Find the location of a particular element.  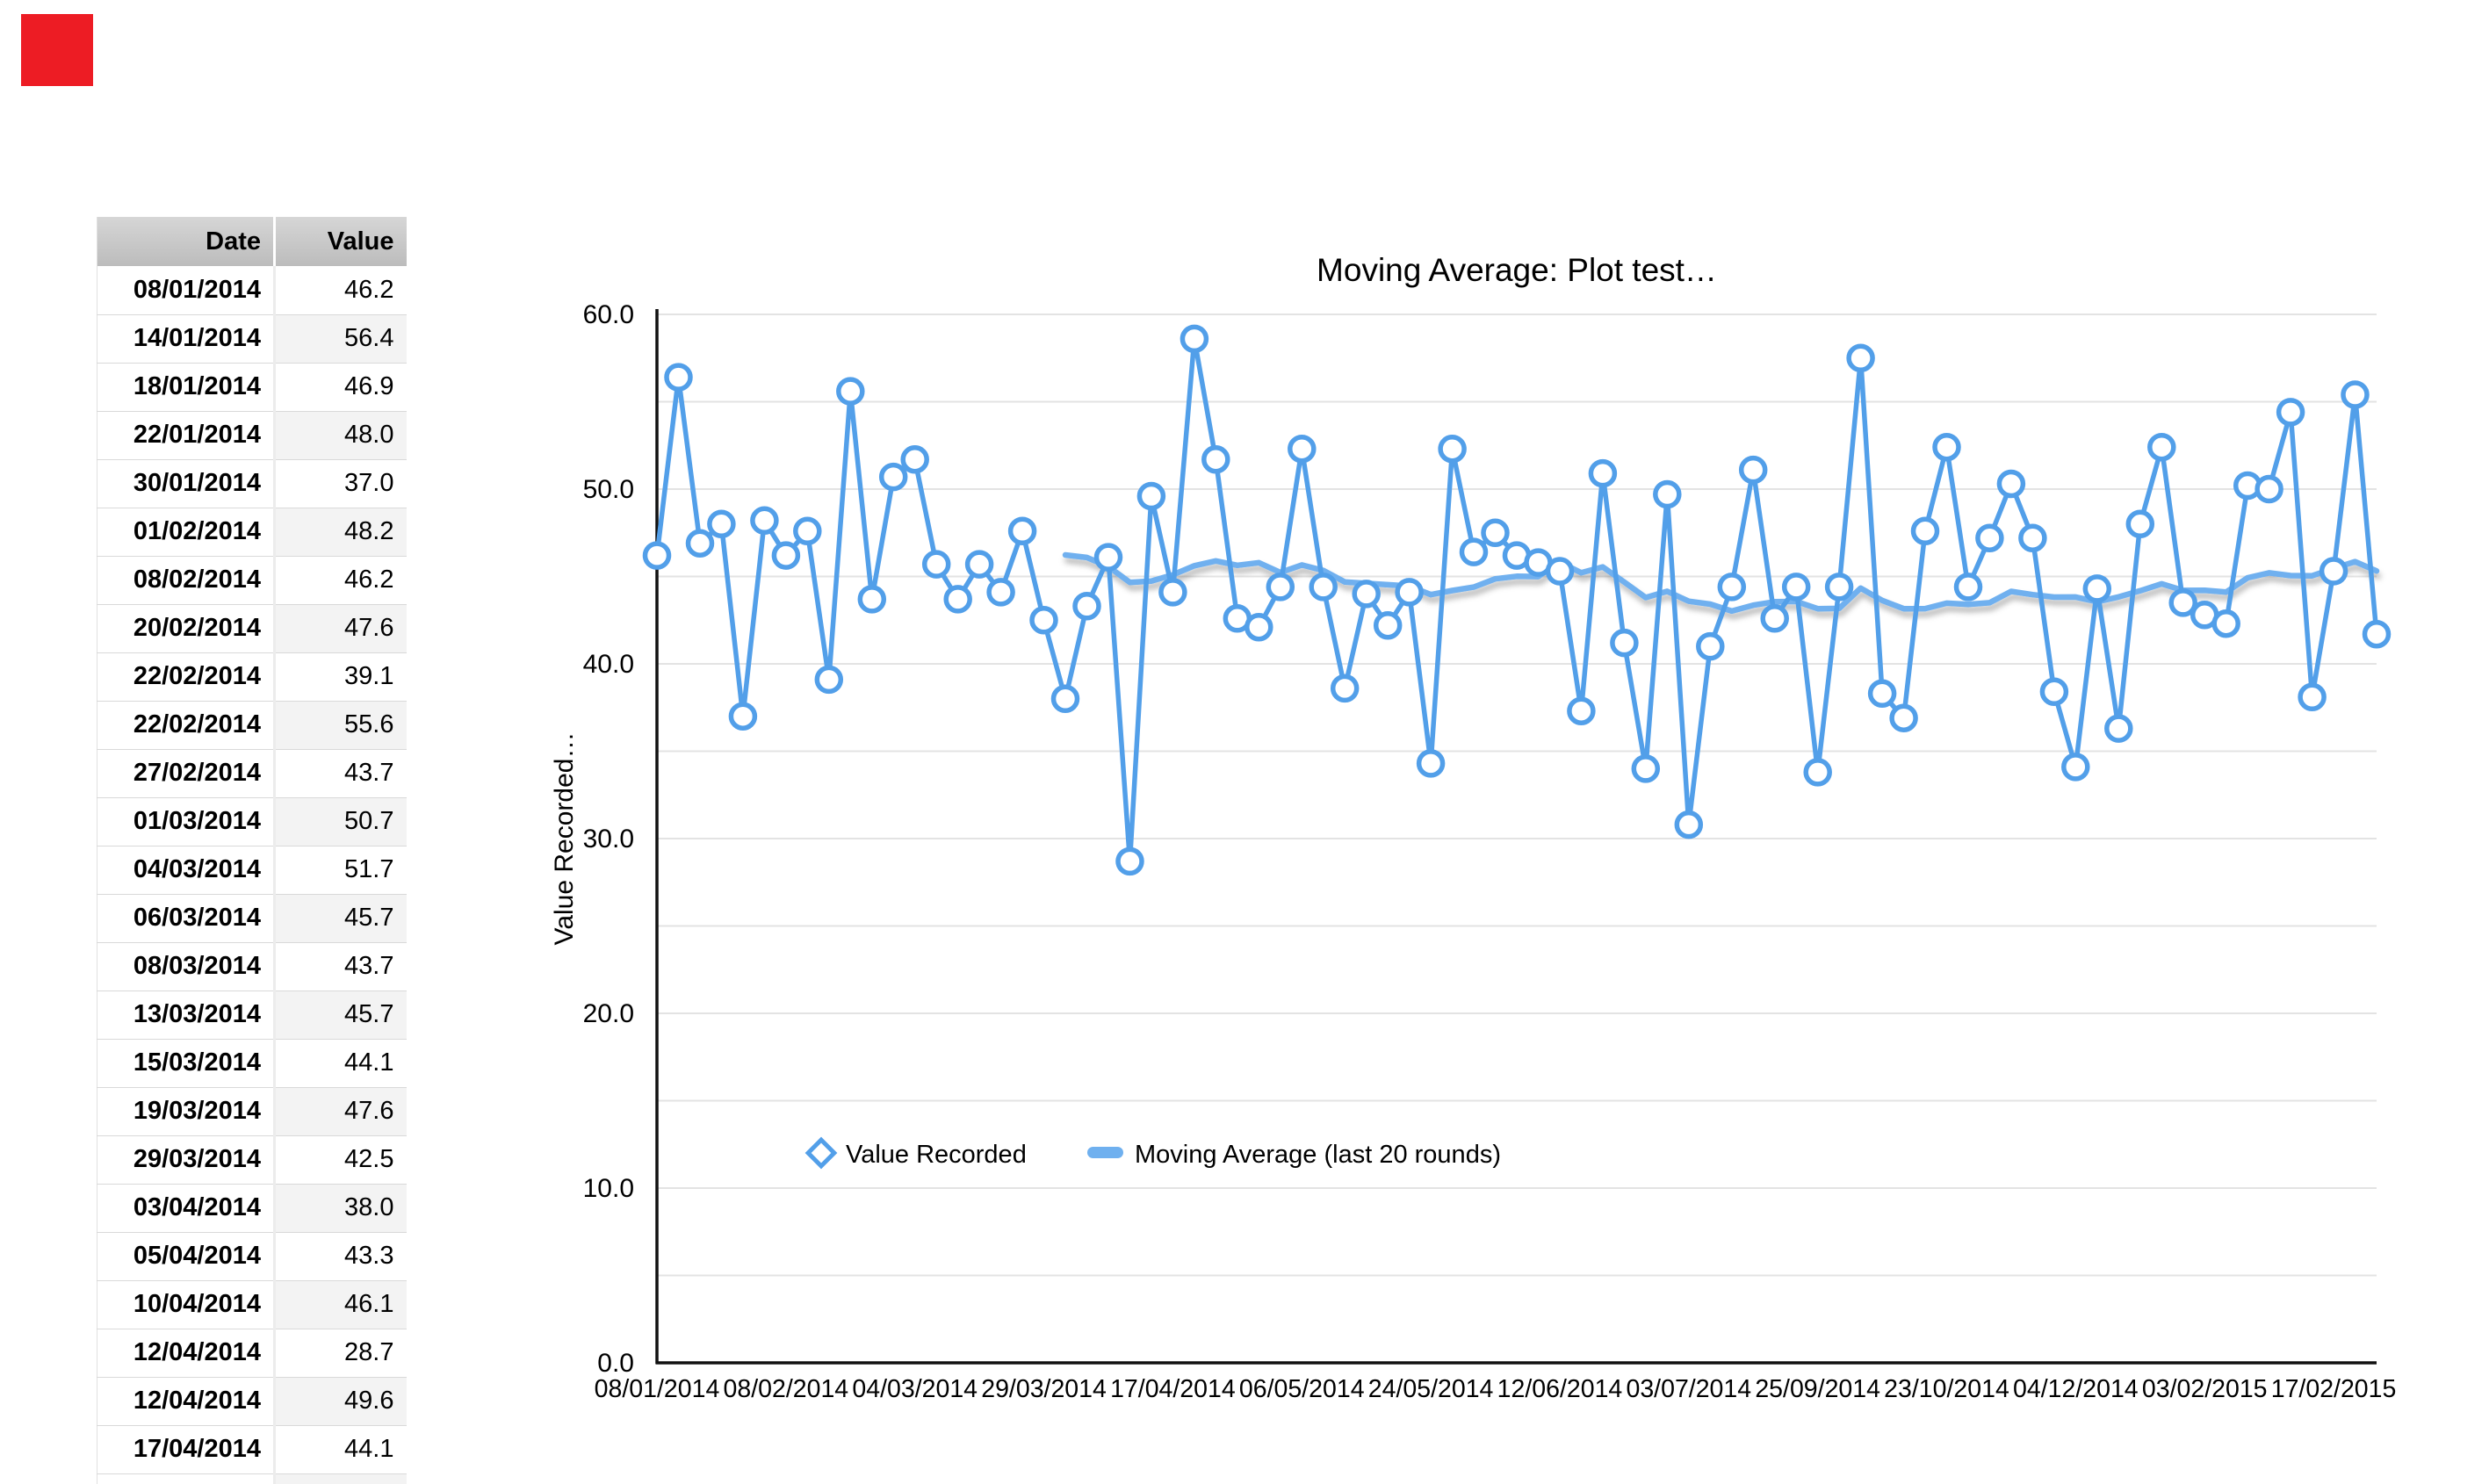

value-cell: 46.2 is located at coordinates (341, 580).